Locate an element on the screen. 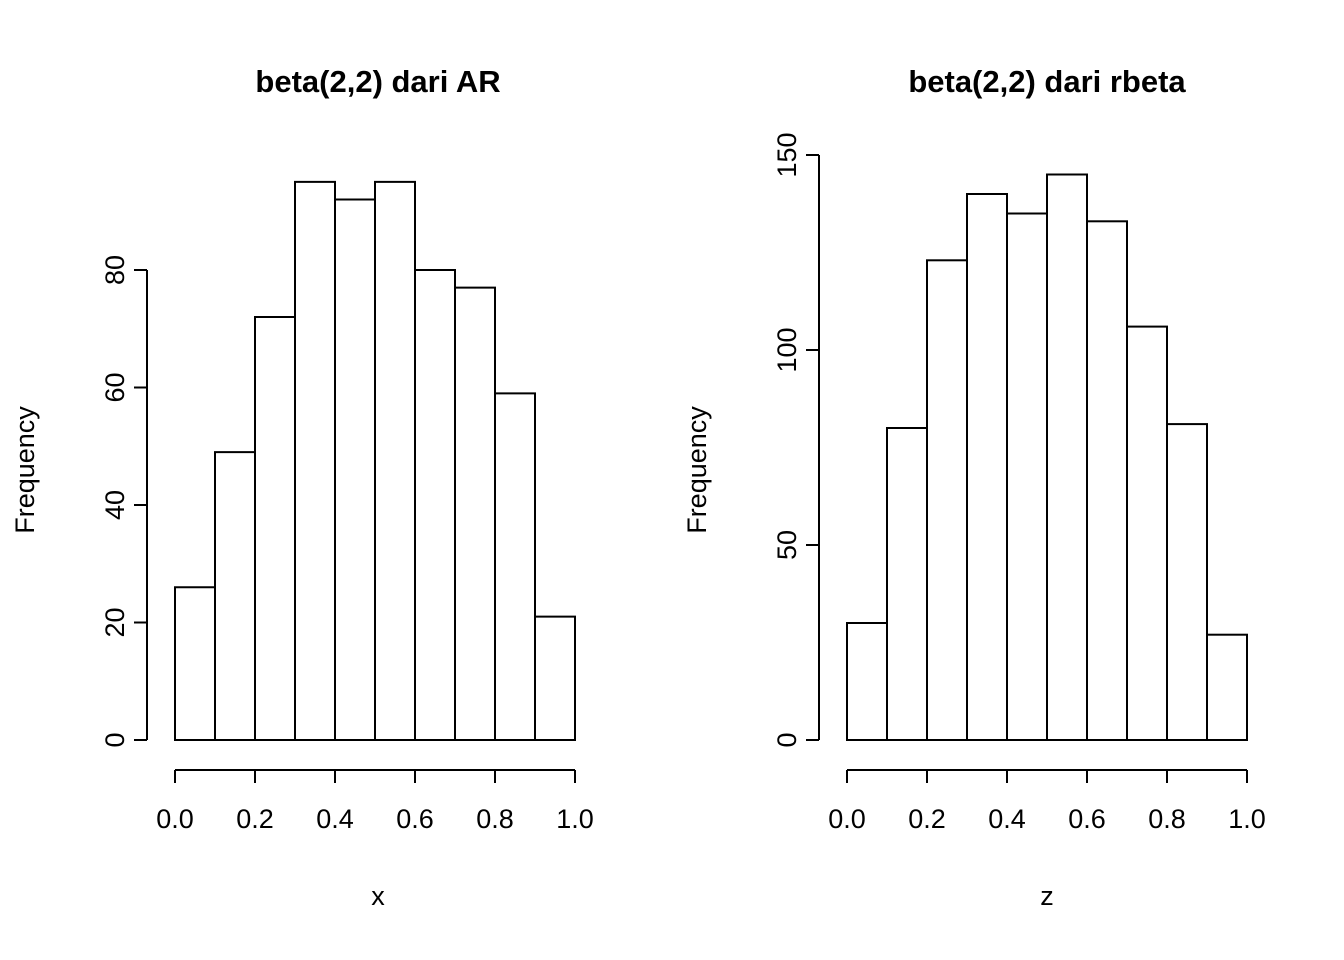 The height and width of the screenshot is (960, 1344). y-tick-label: 80 is located at coordinates (115, 270).